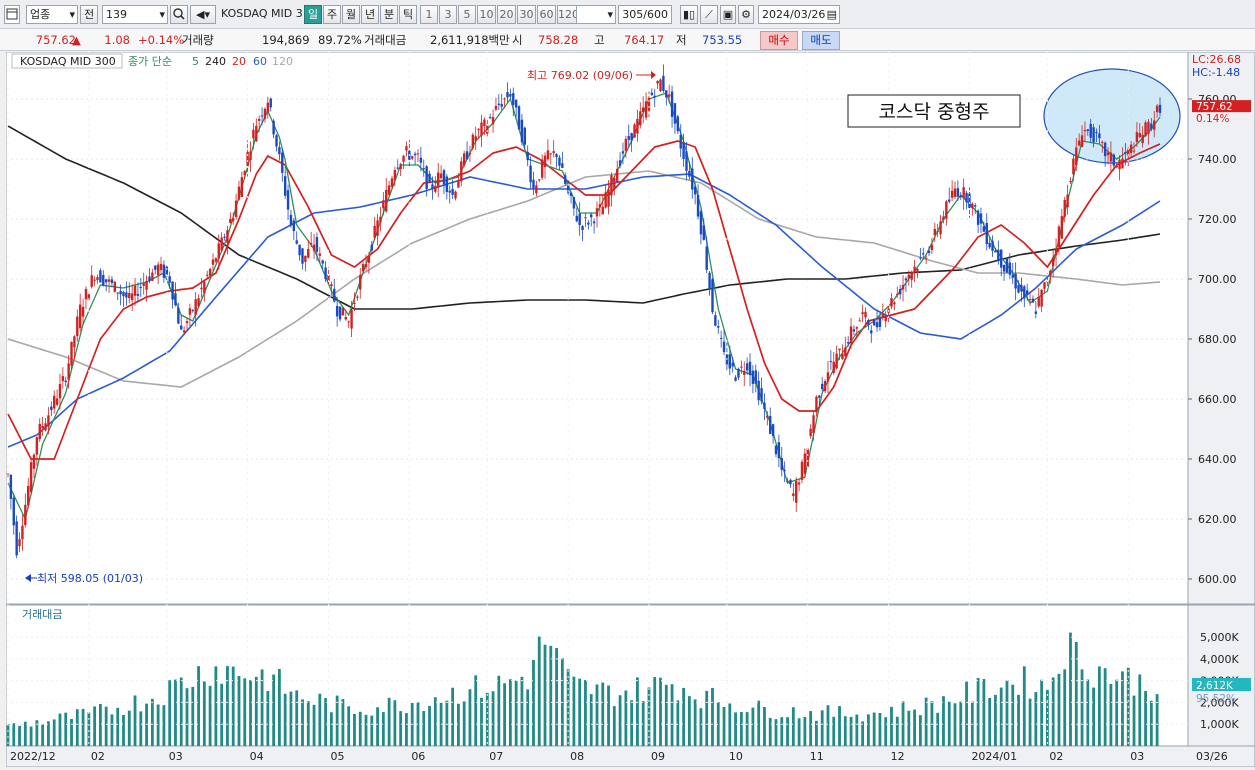 This screenshot has height=770, width=1255. I want to click on sell-button: 매도, so click(821, 40).